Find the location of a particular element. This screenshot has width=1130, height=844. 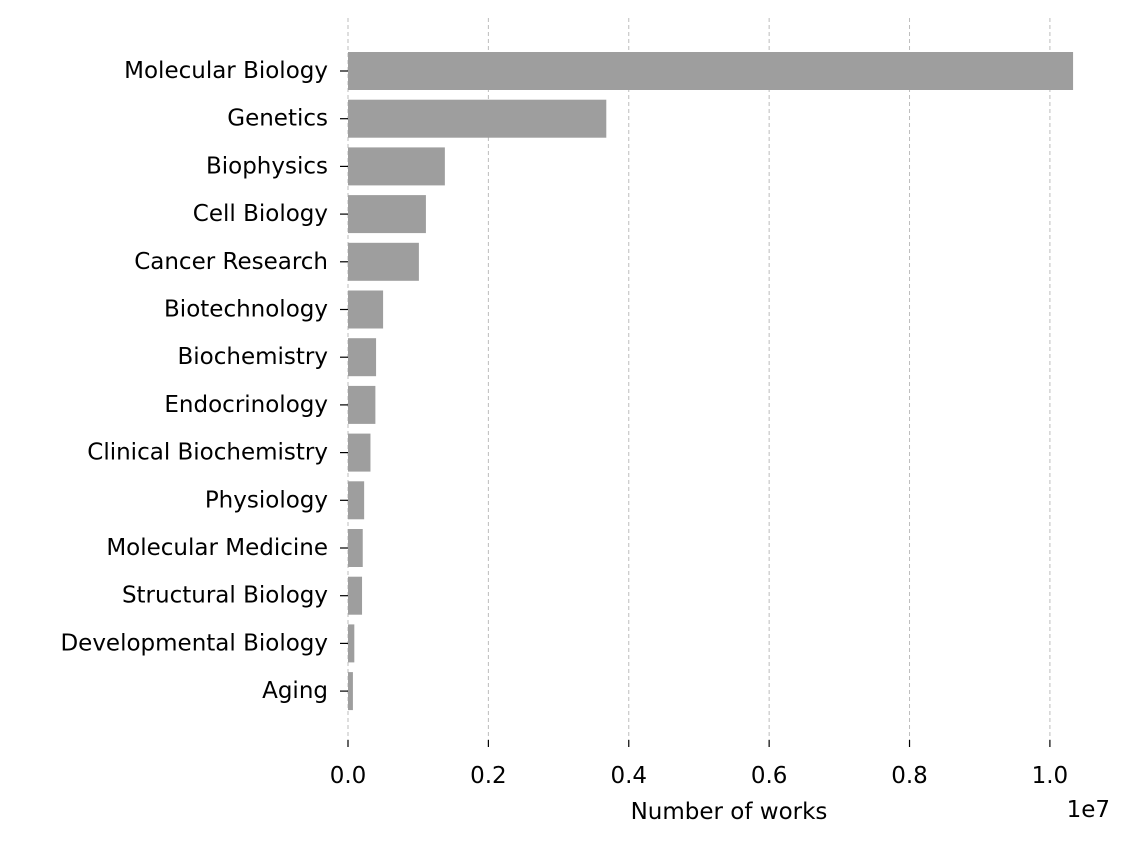

category-label: Cell Biology is located at coordinates (260, 214).